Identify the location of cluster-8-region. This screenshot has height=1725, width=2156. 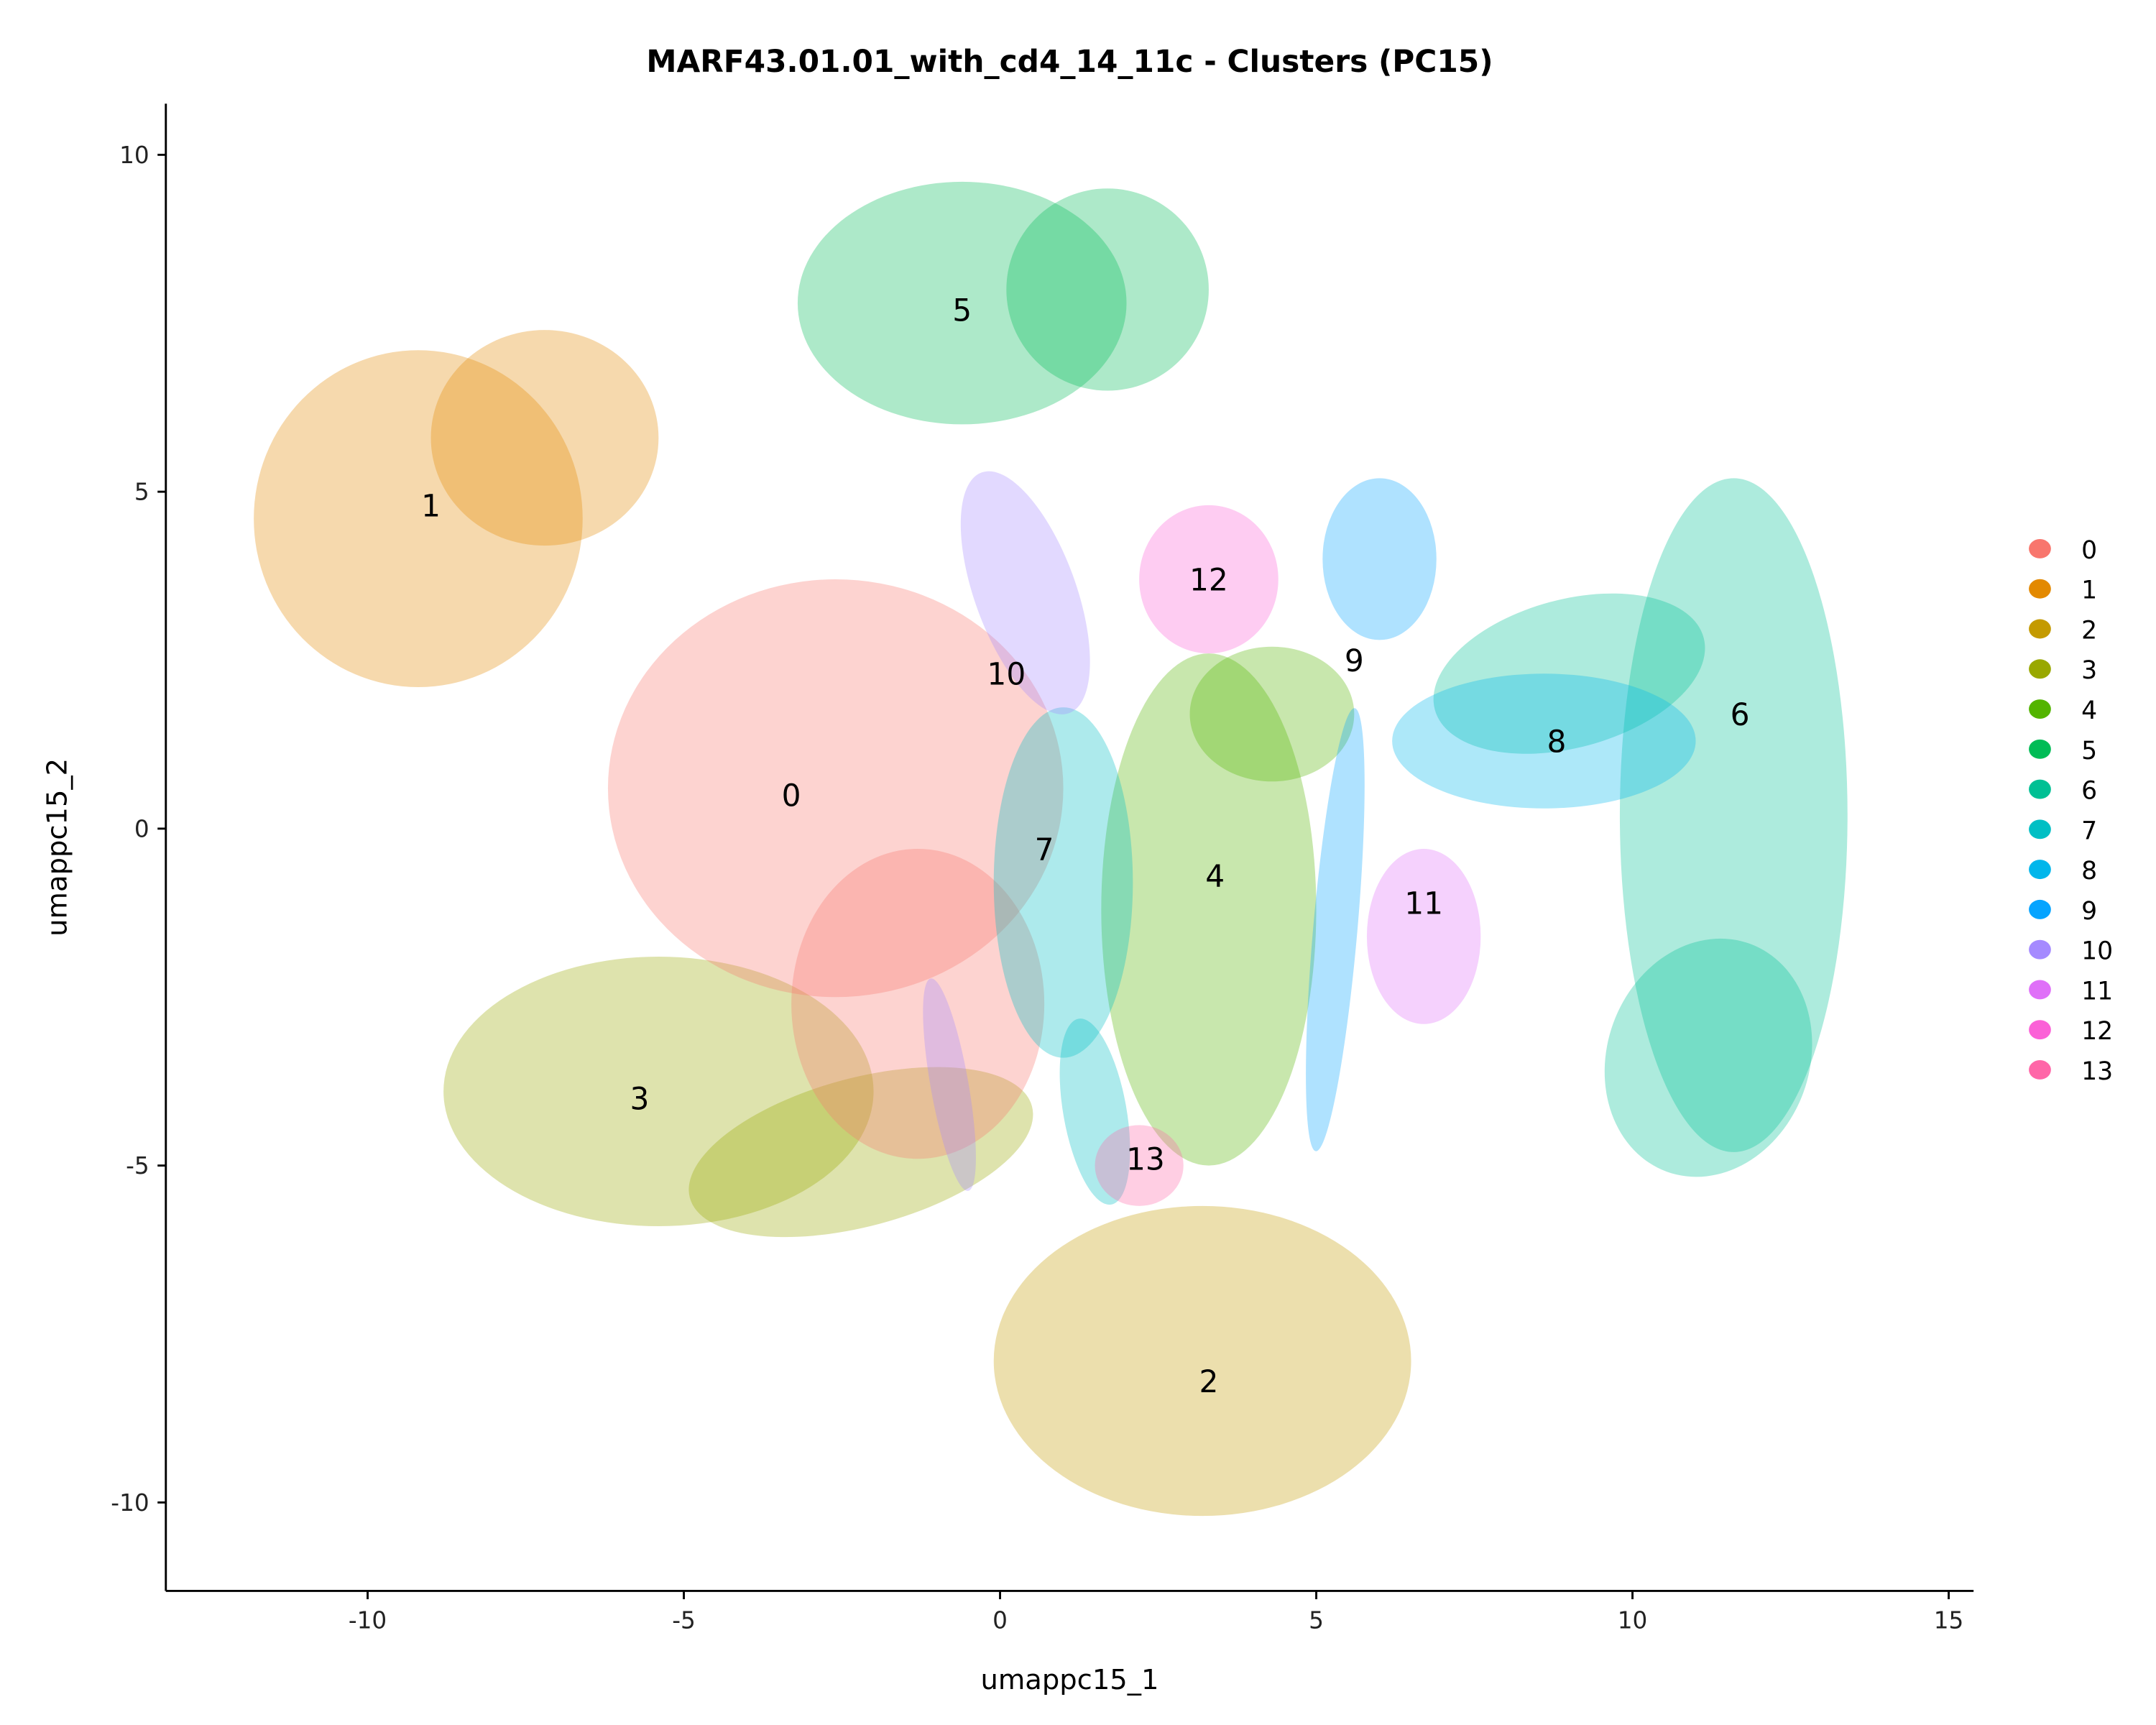
(1544, 741).